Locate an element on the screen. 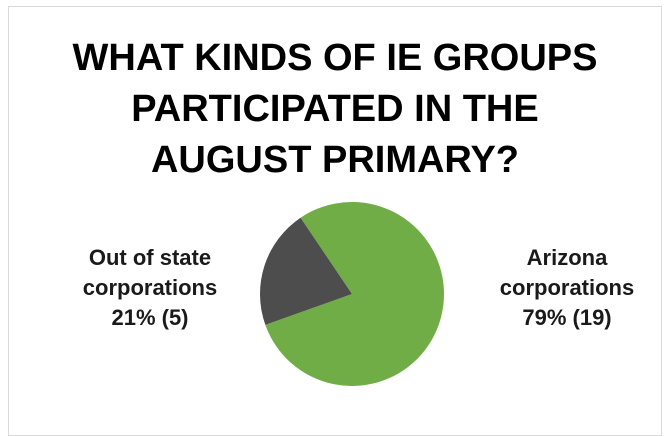 This screenshot has width=670, height=436. slice-label-arizona: Arizona corporations 79% (19) is located at coordinates (567, 288).